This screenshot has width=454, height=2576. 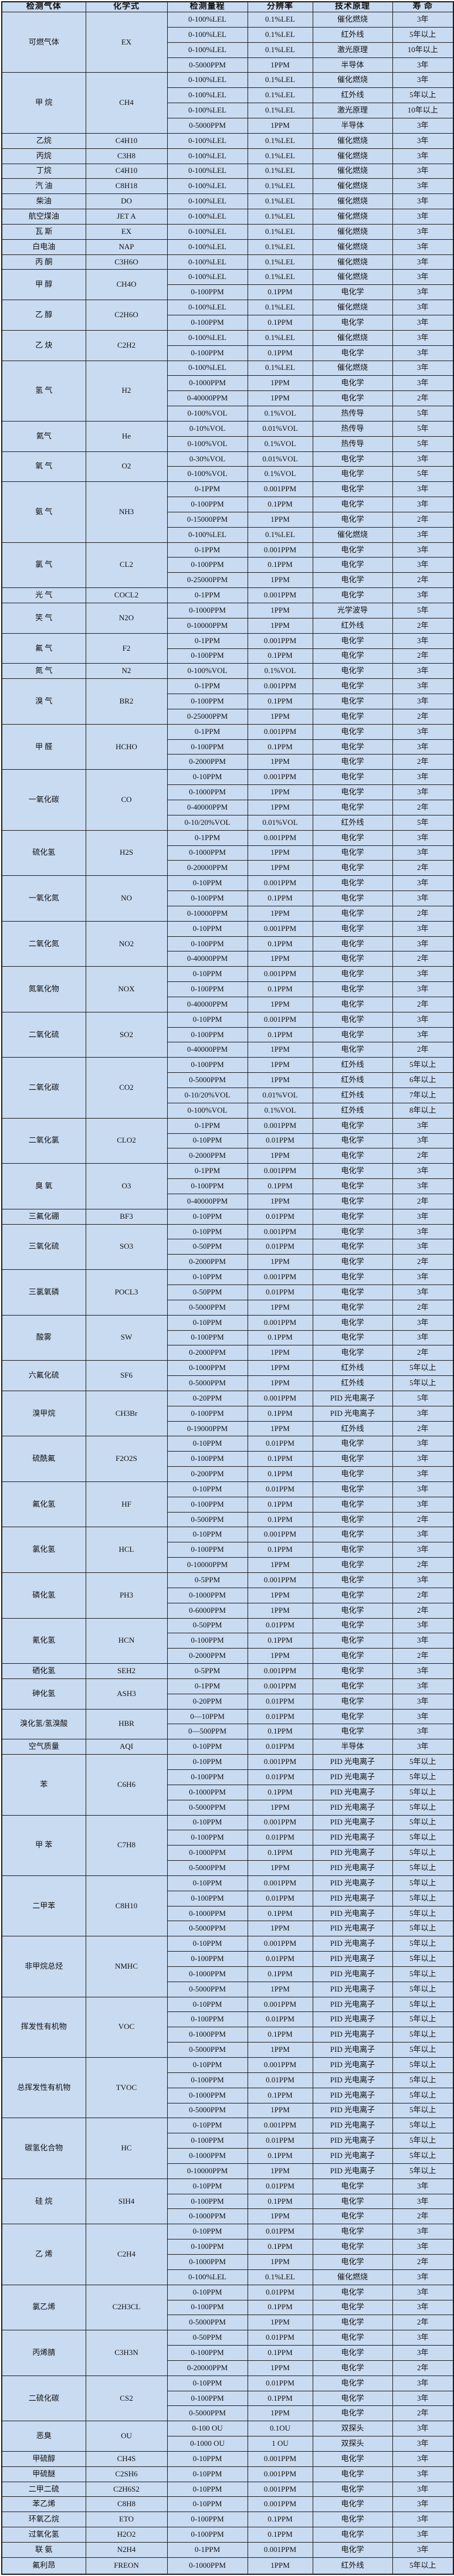 I want to click on range-cell: 0-1PPM, so click(x=207, y=686).